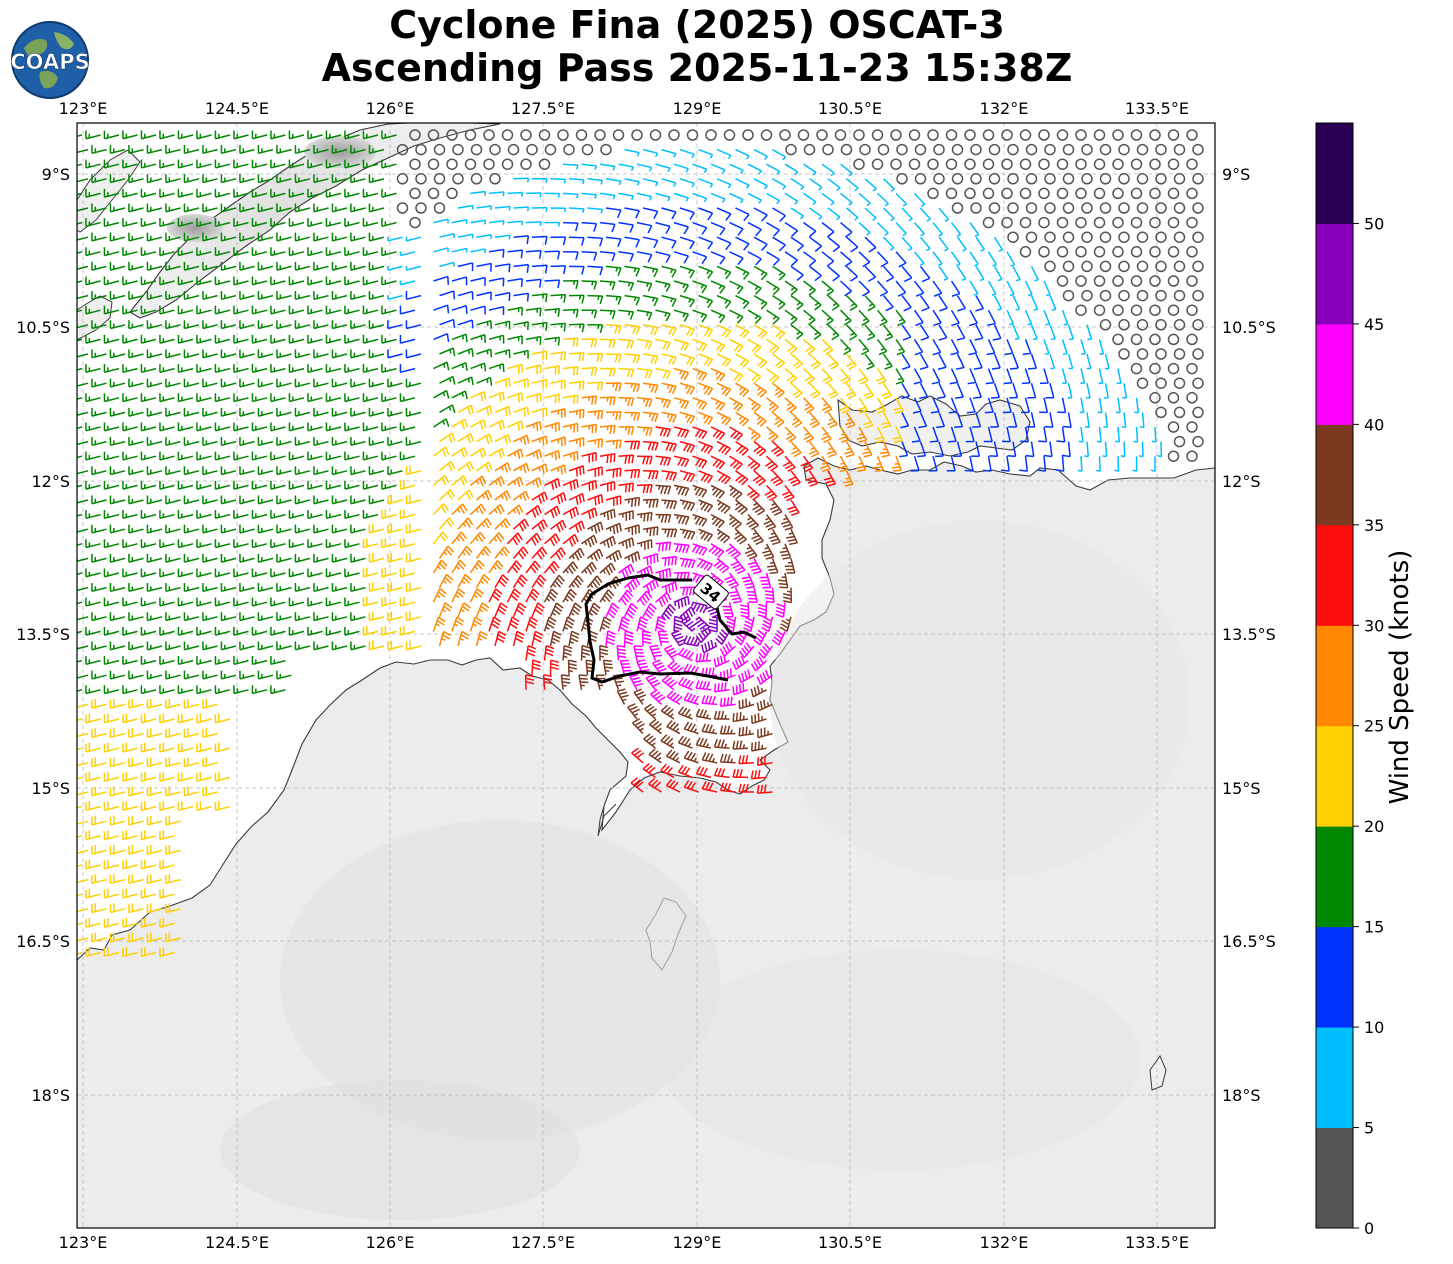  I want to click on coaps-logo: COAPS, so click(50, 60).